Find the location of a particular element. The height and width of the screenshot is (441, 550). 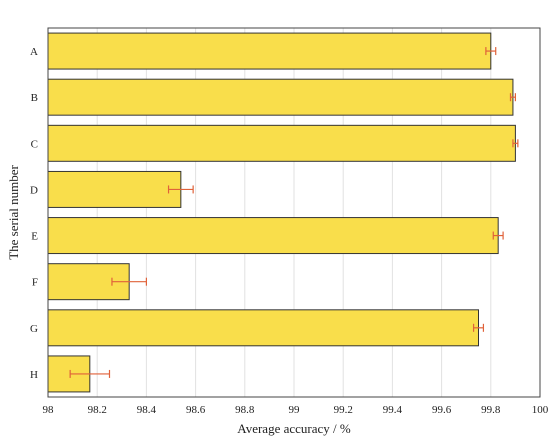

x-tick-labels: 98 98.2 98.4 98.6 98.8 99 99.2 99.4 99.6 99.8 100 is located at coordinates (296, 410).